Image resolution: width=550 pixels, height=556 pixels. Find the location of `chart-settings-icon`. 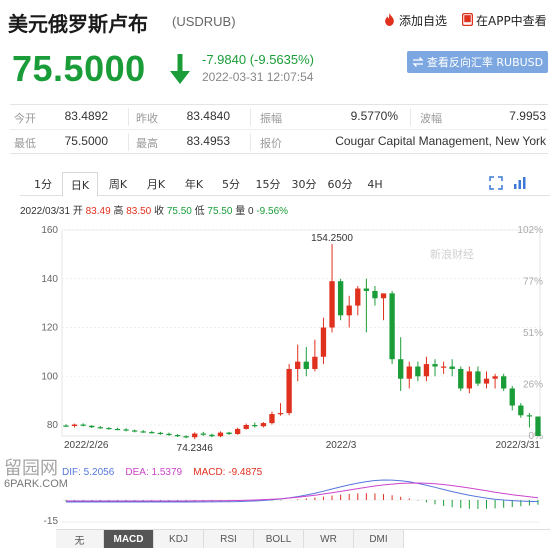

chart-settings-icon is located at coordinates (520, 183).